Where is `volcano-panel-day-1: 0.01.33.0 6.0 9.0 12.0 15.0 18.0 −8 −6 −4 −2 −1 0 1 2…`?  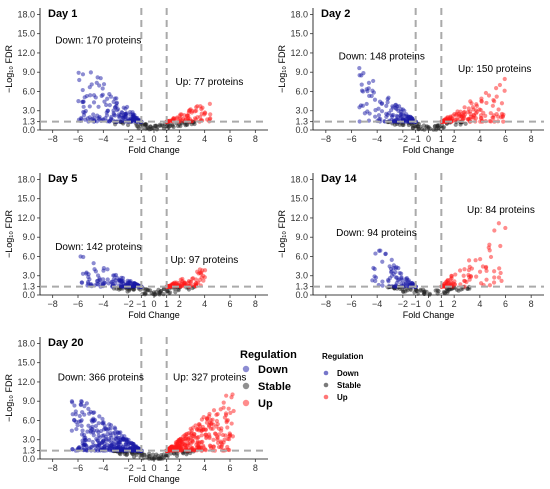
volcano-panel-day-1: 0.01.33.0 6.0 9.0 12.0 15.0 18.0 −8 −6 −4 −2 −1 0 1 2… is located at coordinates (136, 81).